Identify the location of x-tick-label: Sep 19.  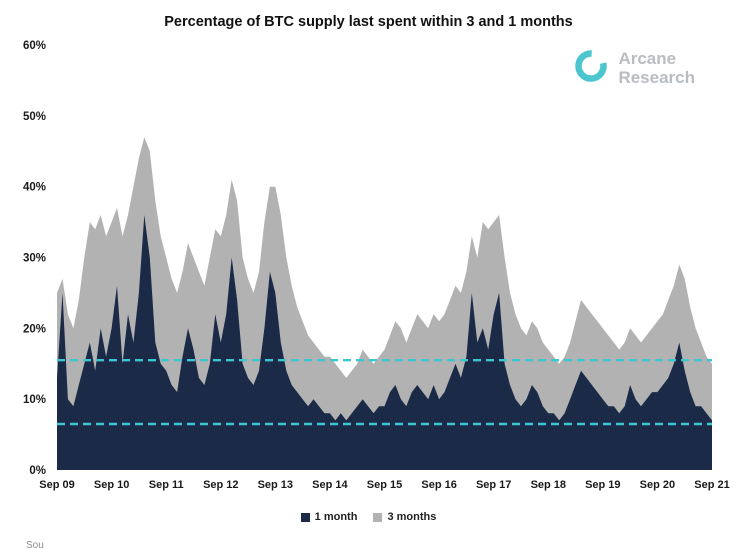
(602, 485).